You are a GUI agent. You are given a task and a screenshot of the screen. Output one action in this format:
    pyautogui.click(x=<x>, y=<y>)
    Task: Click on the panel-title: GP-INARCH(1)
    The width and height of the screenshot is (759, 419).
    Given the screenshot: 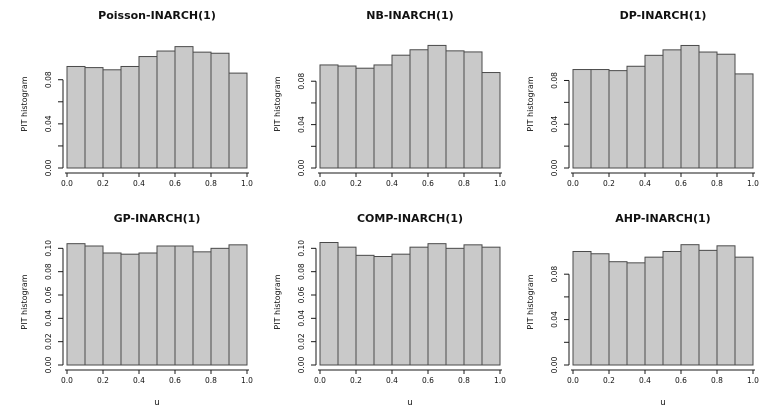 What is the action you would take?
    pyautogui.click(x=157, y=218)
    